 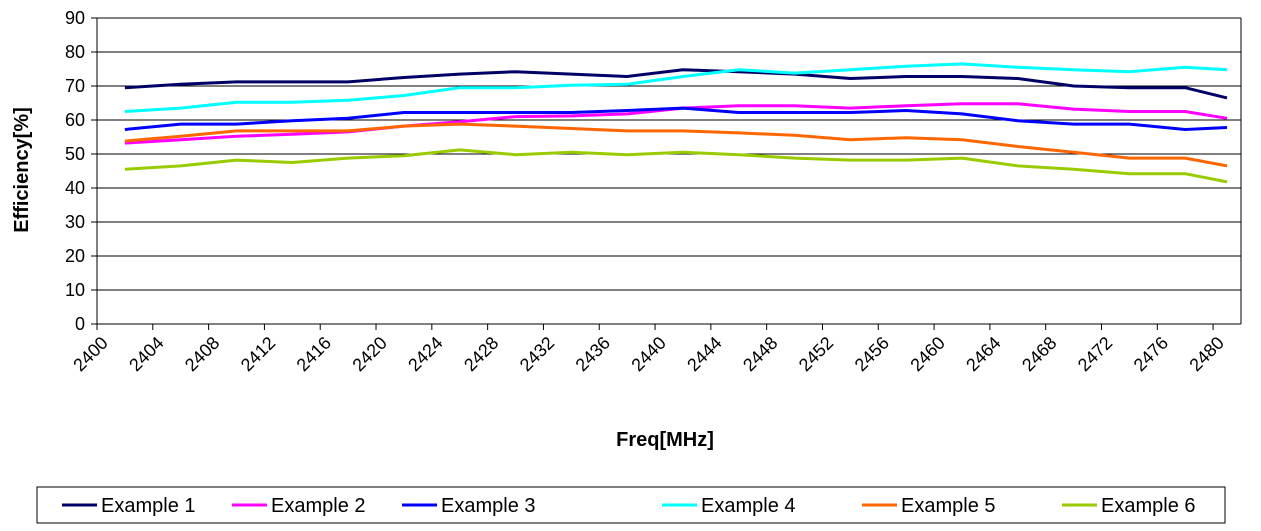 I want to click on x-tick-label: 2400, so click(x=90, y=354).